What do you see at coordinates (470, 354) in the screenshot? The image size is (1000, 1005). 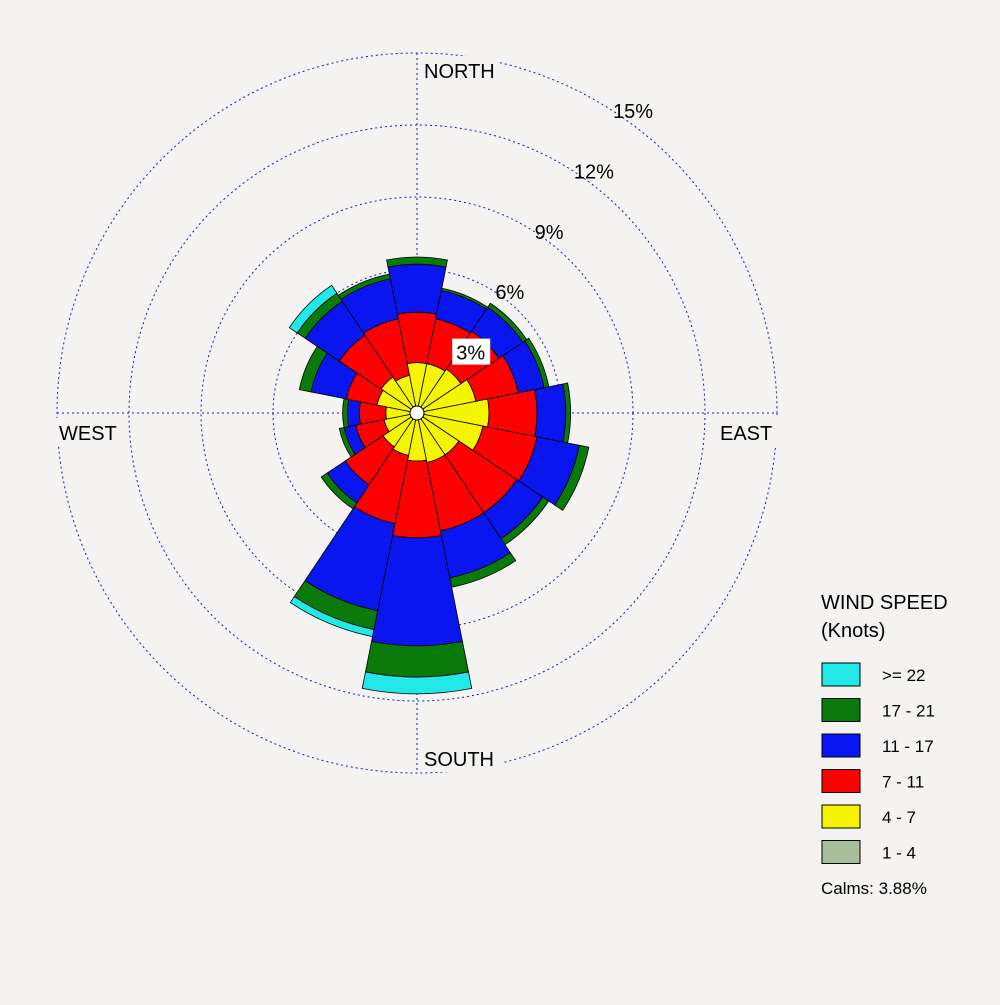 I see `ring-label-3pct: 3%` at bounding box center [470, 354].